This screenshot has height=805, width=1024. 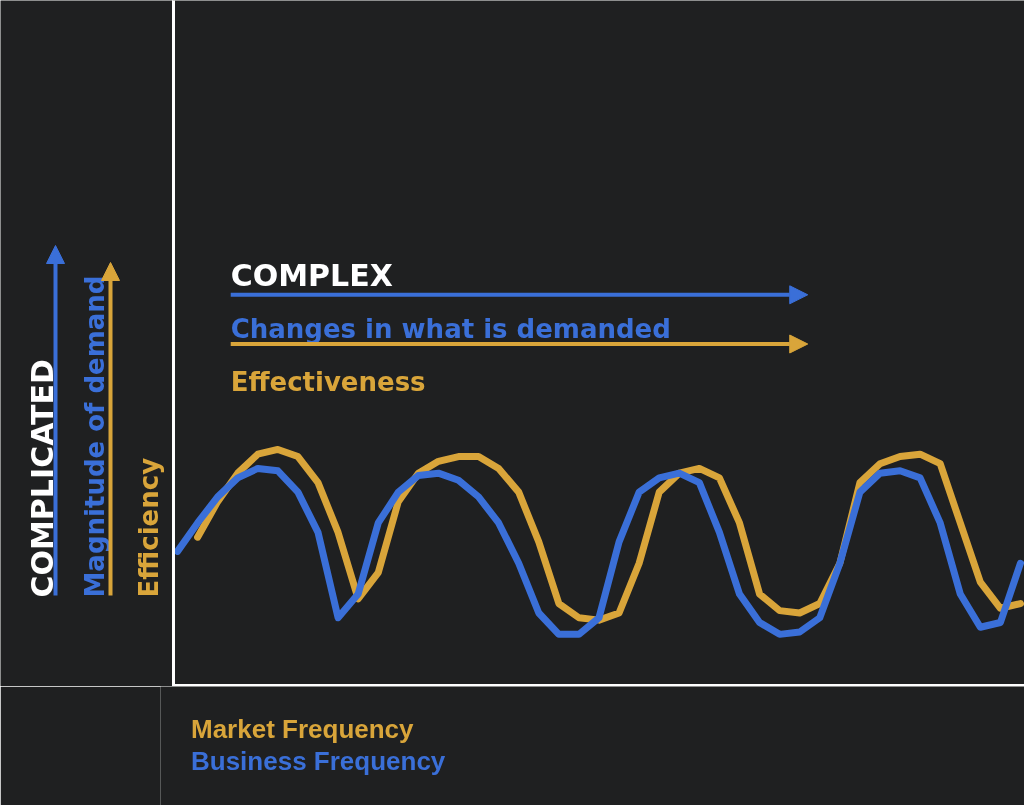 What do you see at coordinates (42, 478) in the screenshot?
I see `text: COMPLICATED` at bounding box center [42, 478].